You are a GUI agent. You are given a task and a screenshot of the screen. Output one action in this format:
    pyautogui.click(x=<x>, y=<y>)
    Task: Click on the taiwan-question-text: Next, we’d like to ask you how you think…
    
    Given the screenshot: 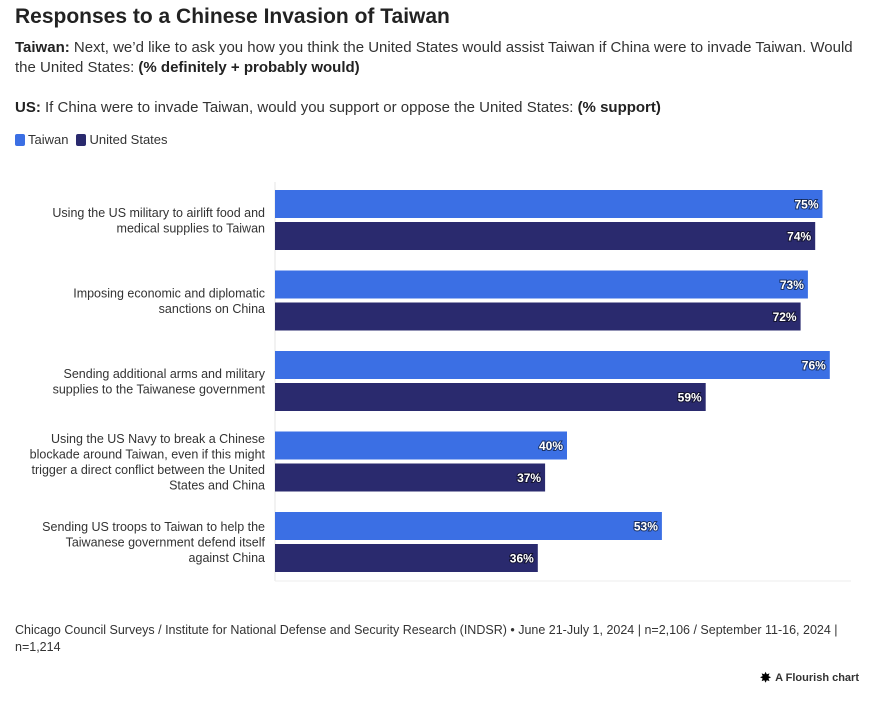 What is the action you would take?
    pyautogui.click(x=434, y=57)
    